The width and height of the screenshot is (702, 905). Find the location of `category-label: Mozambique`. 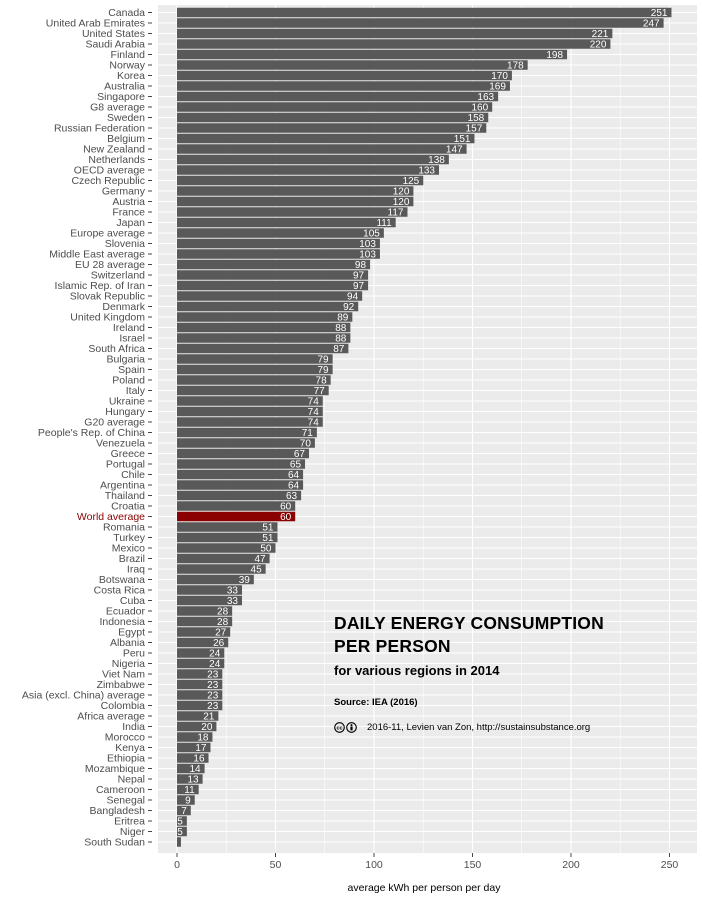

category-label: Mozambique is located at coordinates (115, 769).